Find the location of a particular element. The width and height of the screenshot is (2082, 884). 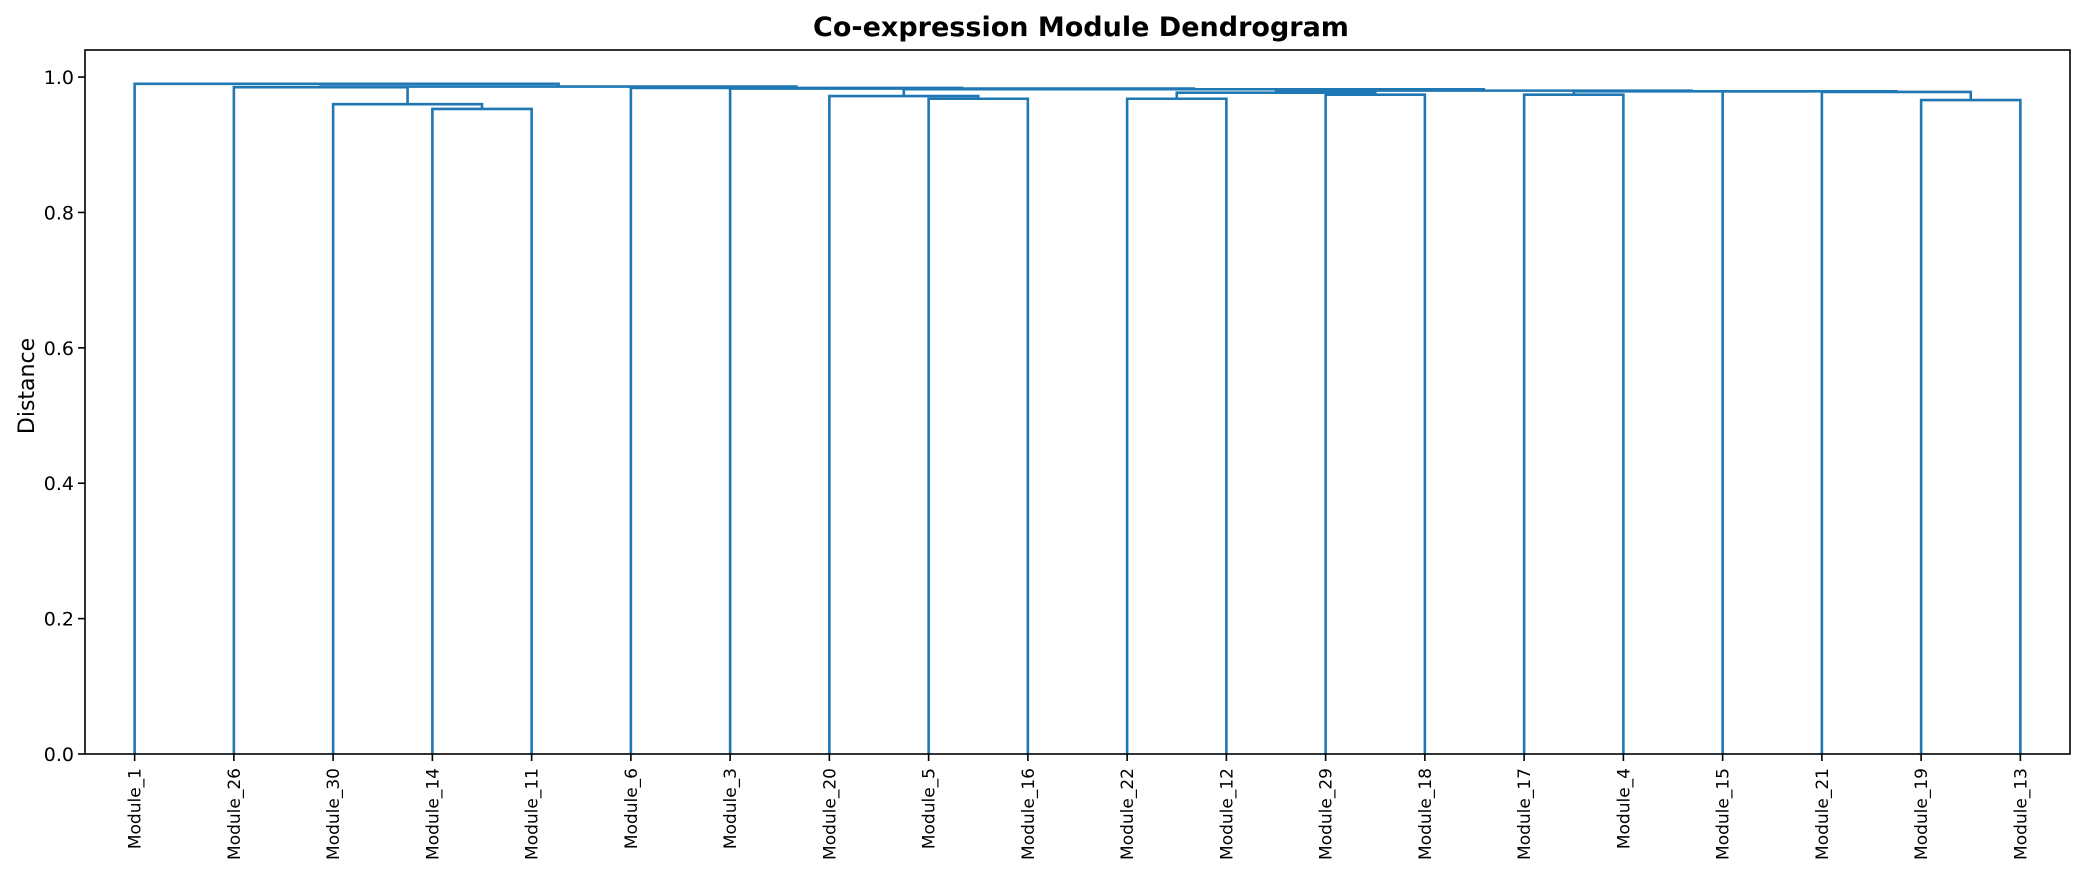

leaf-label: Module_13 is located at coordinates (2021, 814).